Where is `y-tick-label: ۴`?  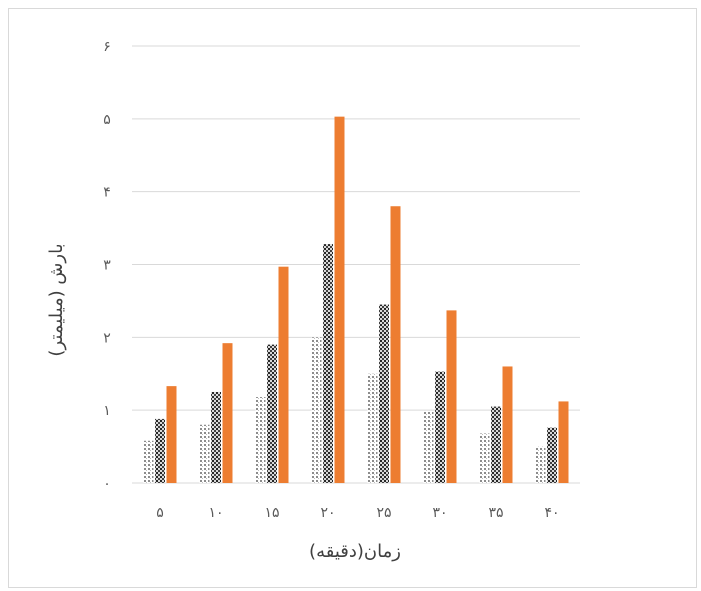 y-tick-label: ۴ is located at coordinates (107, 193).